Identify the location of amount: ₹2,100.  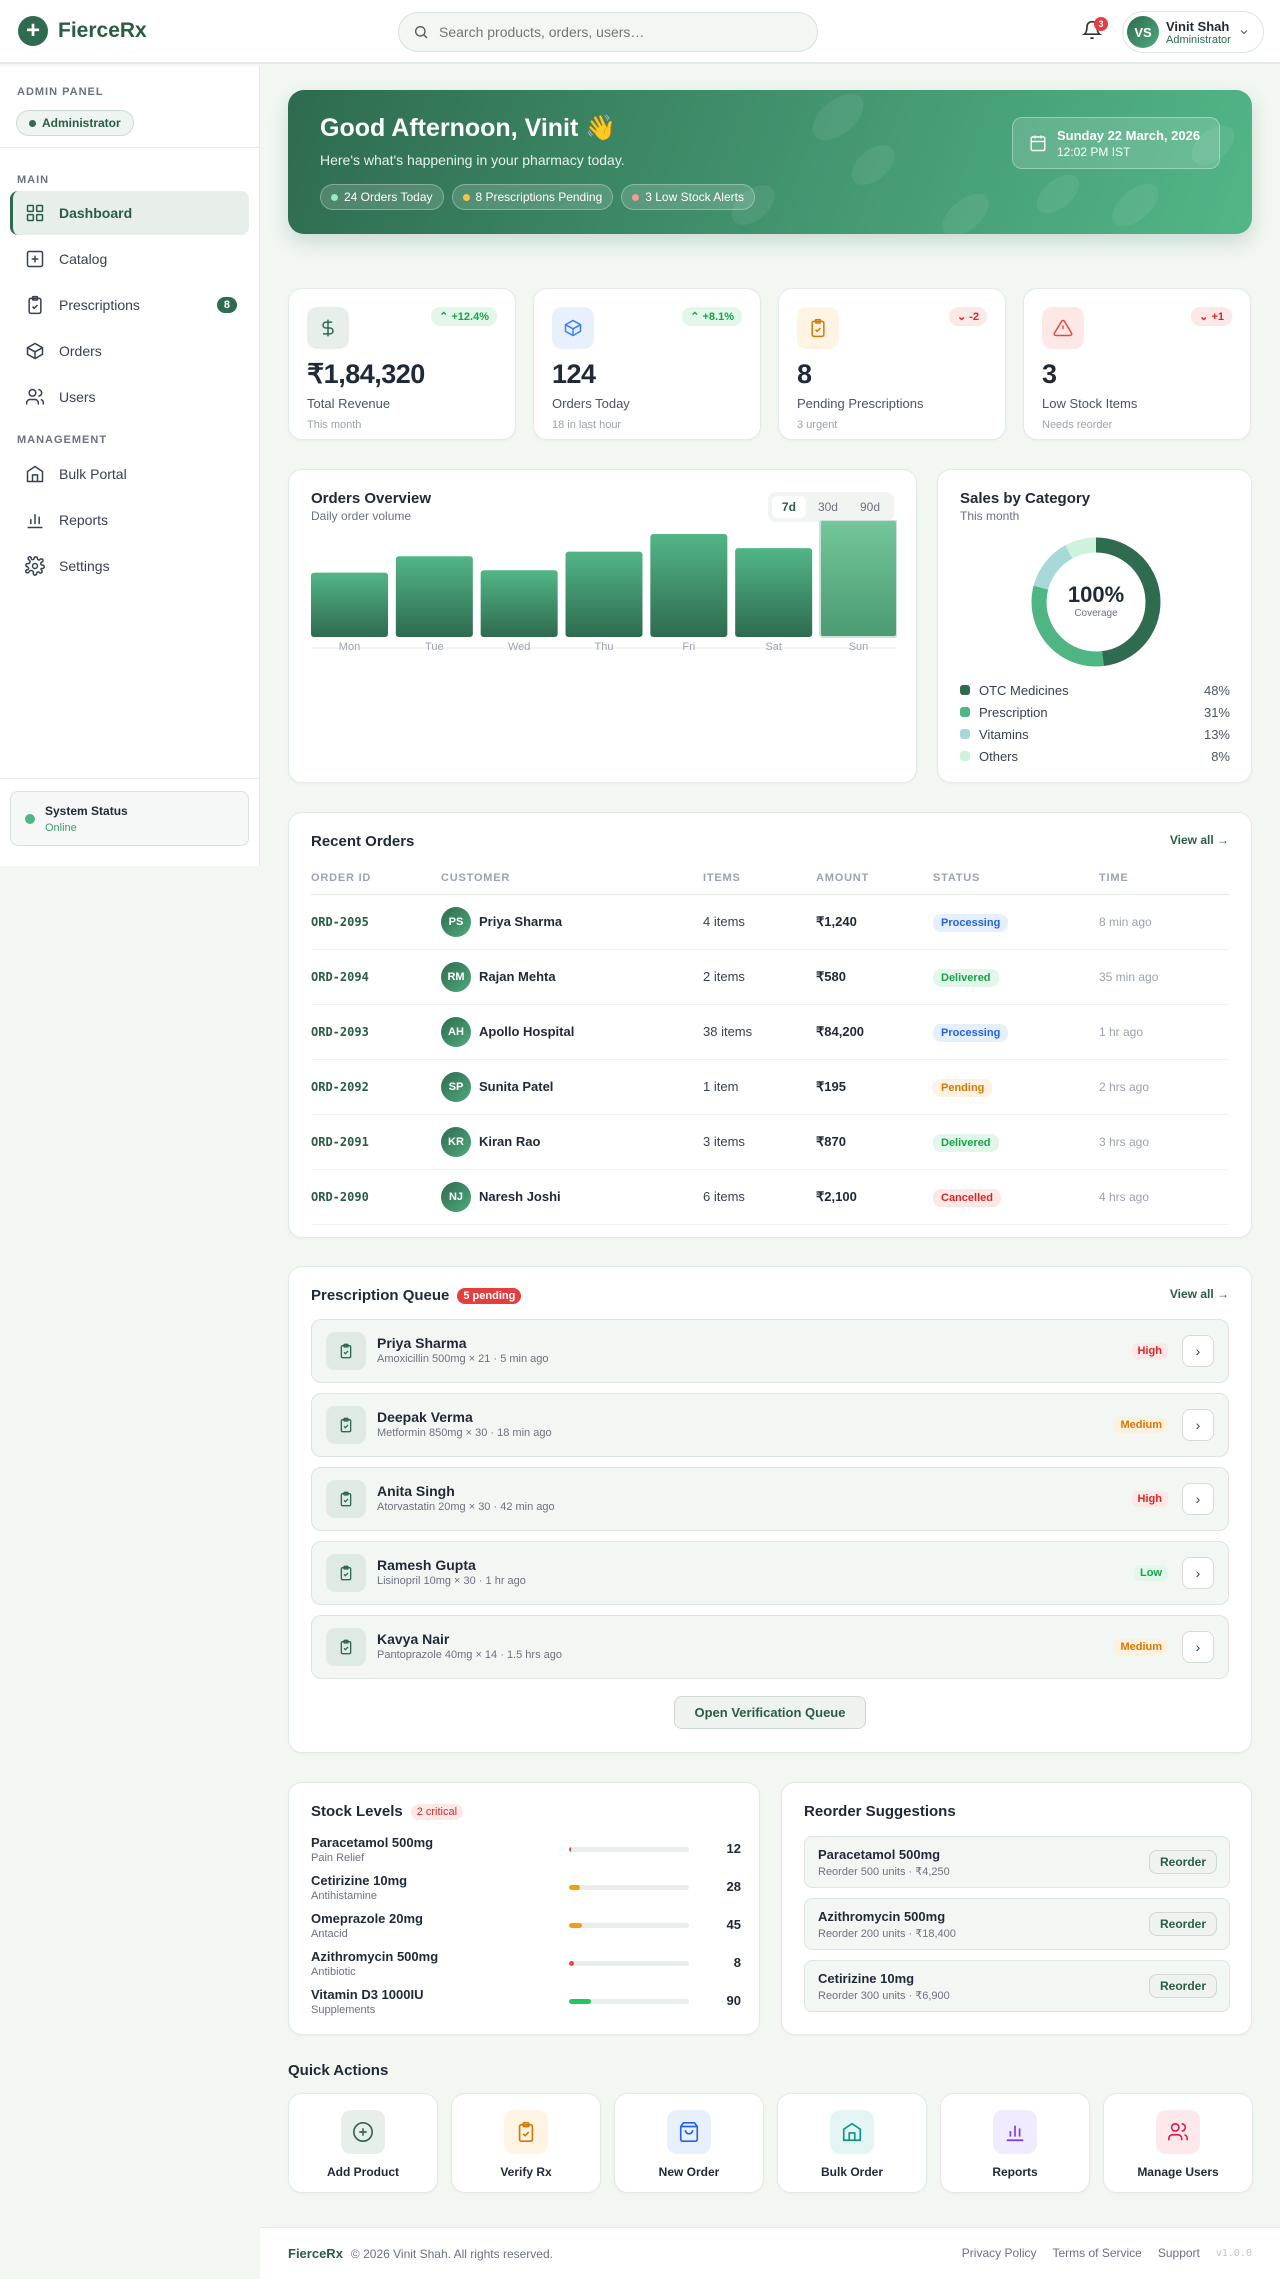
(874, 1197).